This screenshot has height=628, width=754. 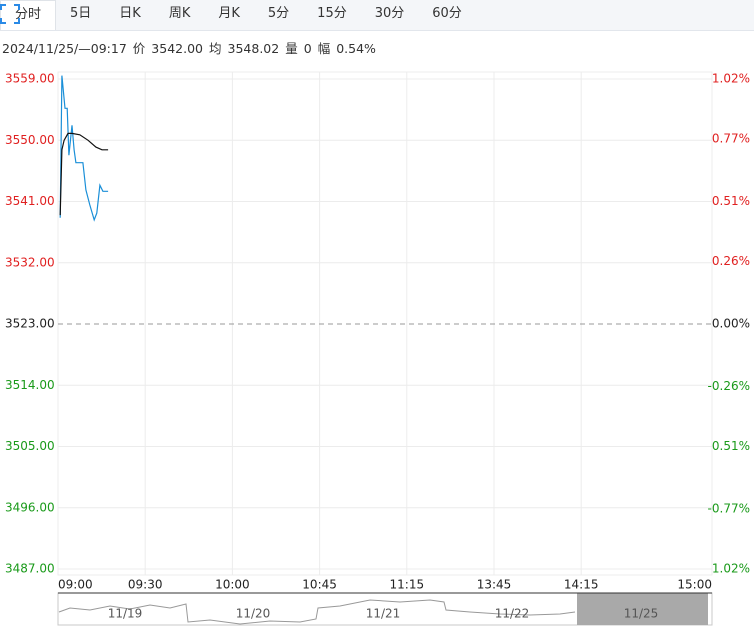 I want to click on value: 3548.02, so click(x=253, y=48).